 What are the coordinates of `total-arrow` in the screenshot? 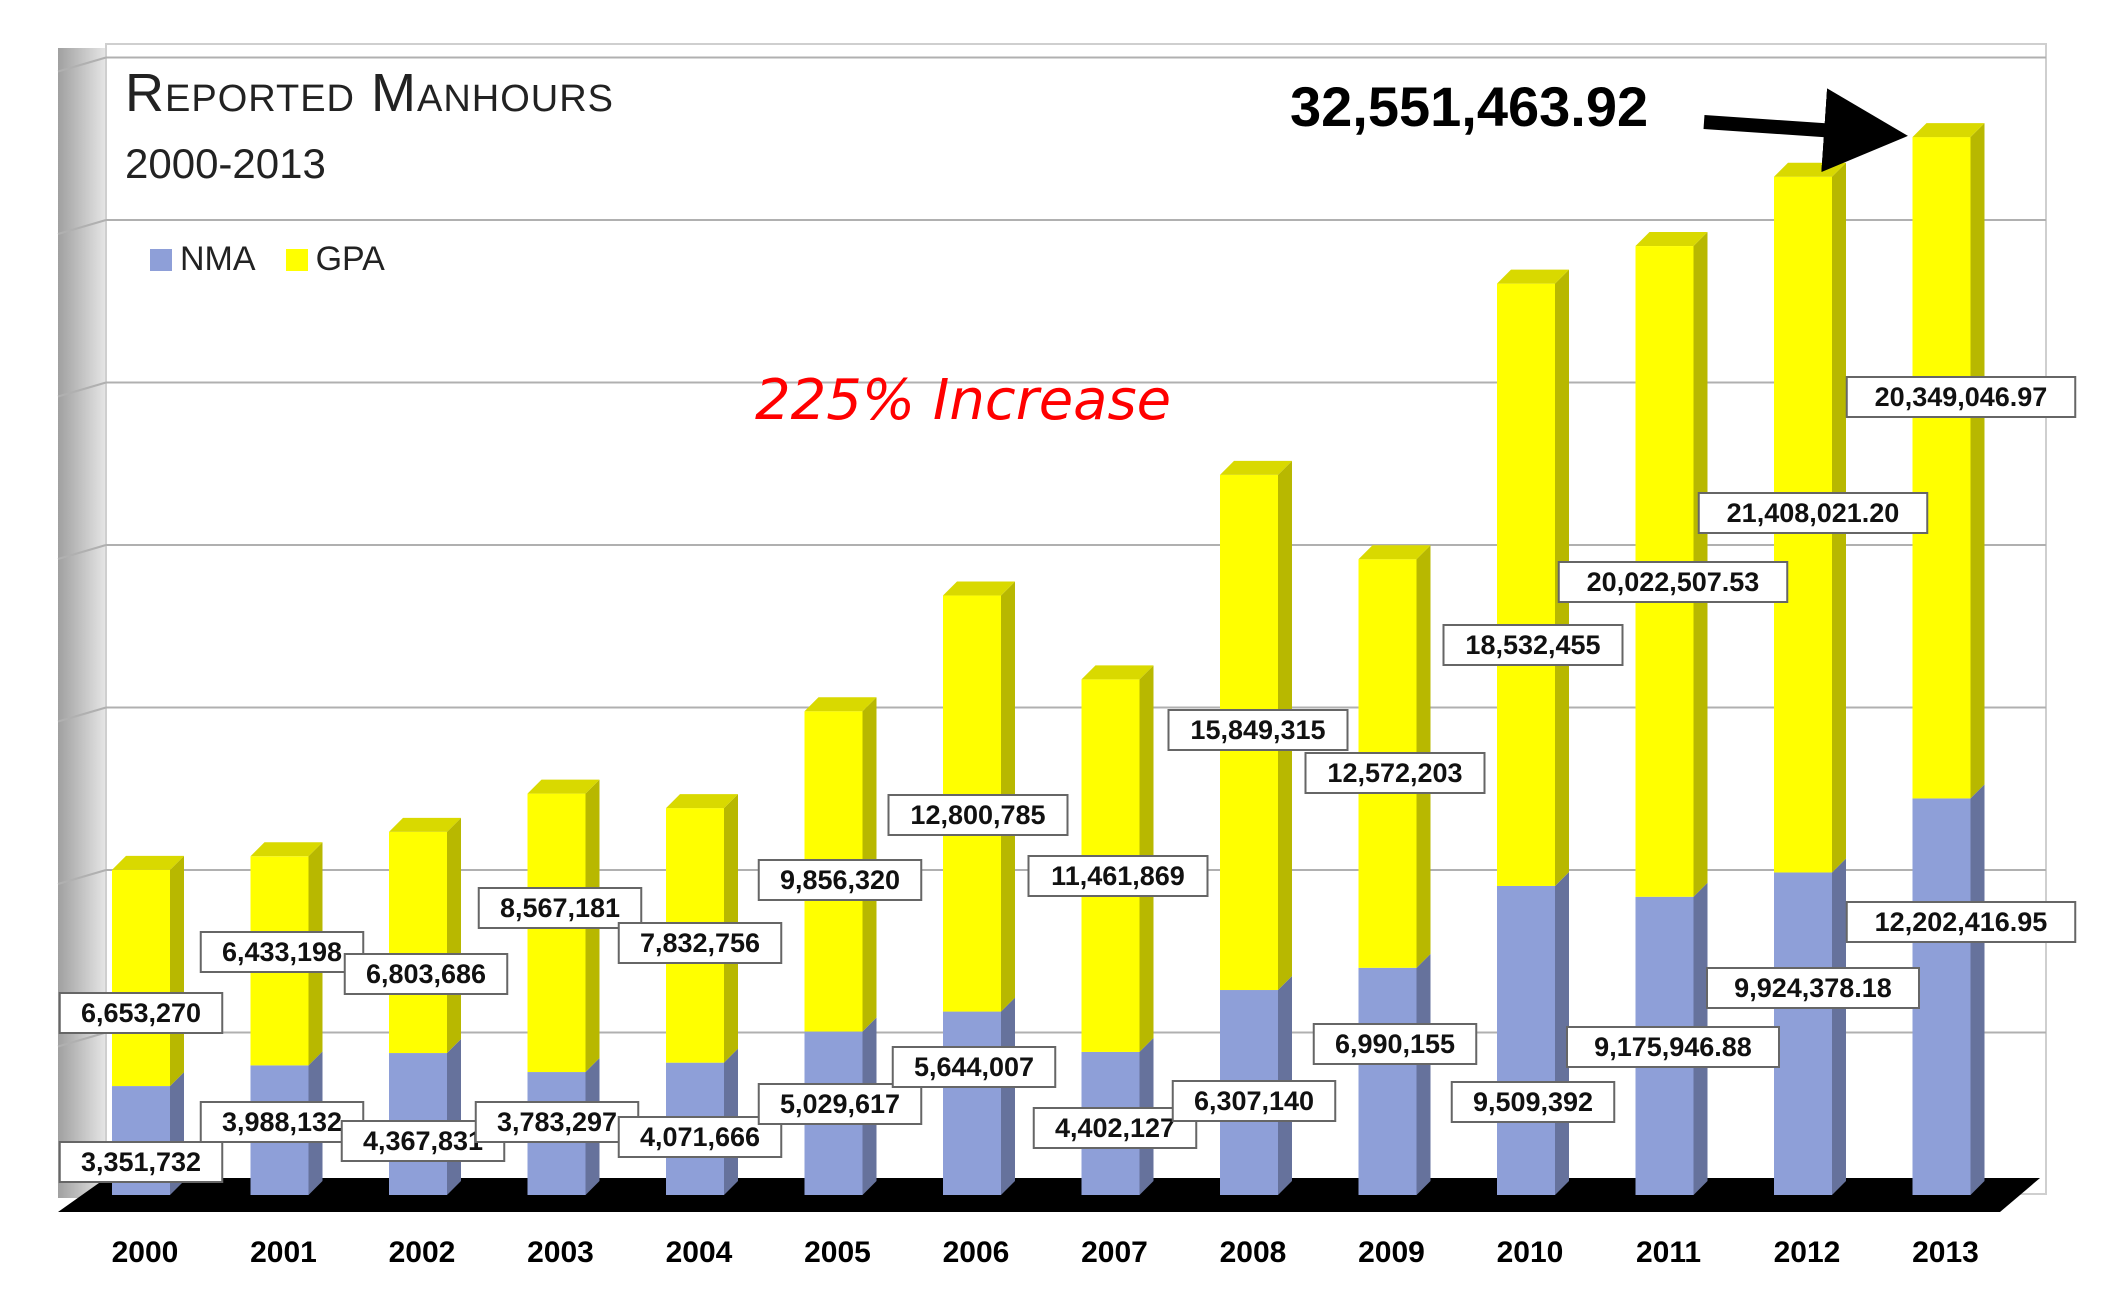 It's located at (1805, 130).